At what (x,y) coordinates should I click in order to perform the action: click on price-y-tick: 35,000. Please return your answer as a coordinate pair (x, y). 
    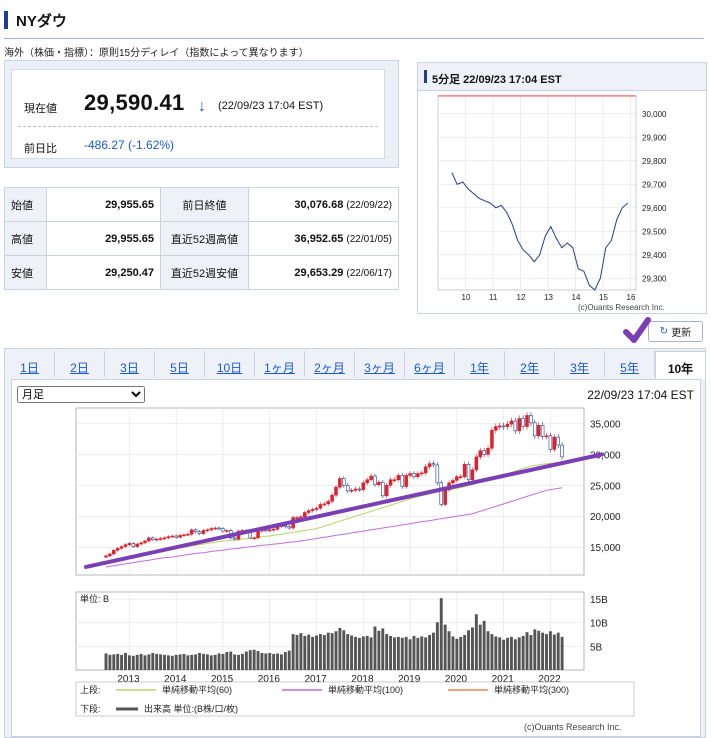
    Looking at the image, I should click on (605, 424).